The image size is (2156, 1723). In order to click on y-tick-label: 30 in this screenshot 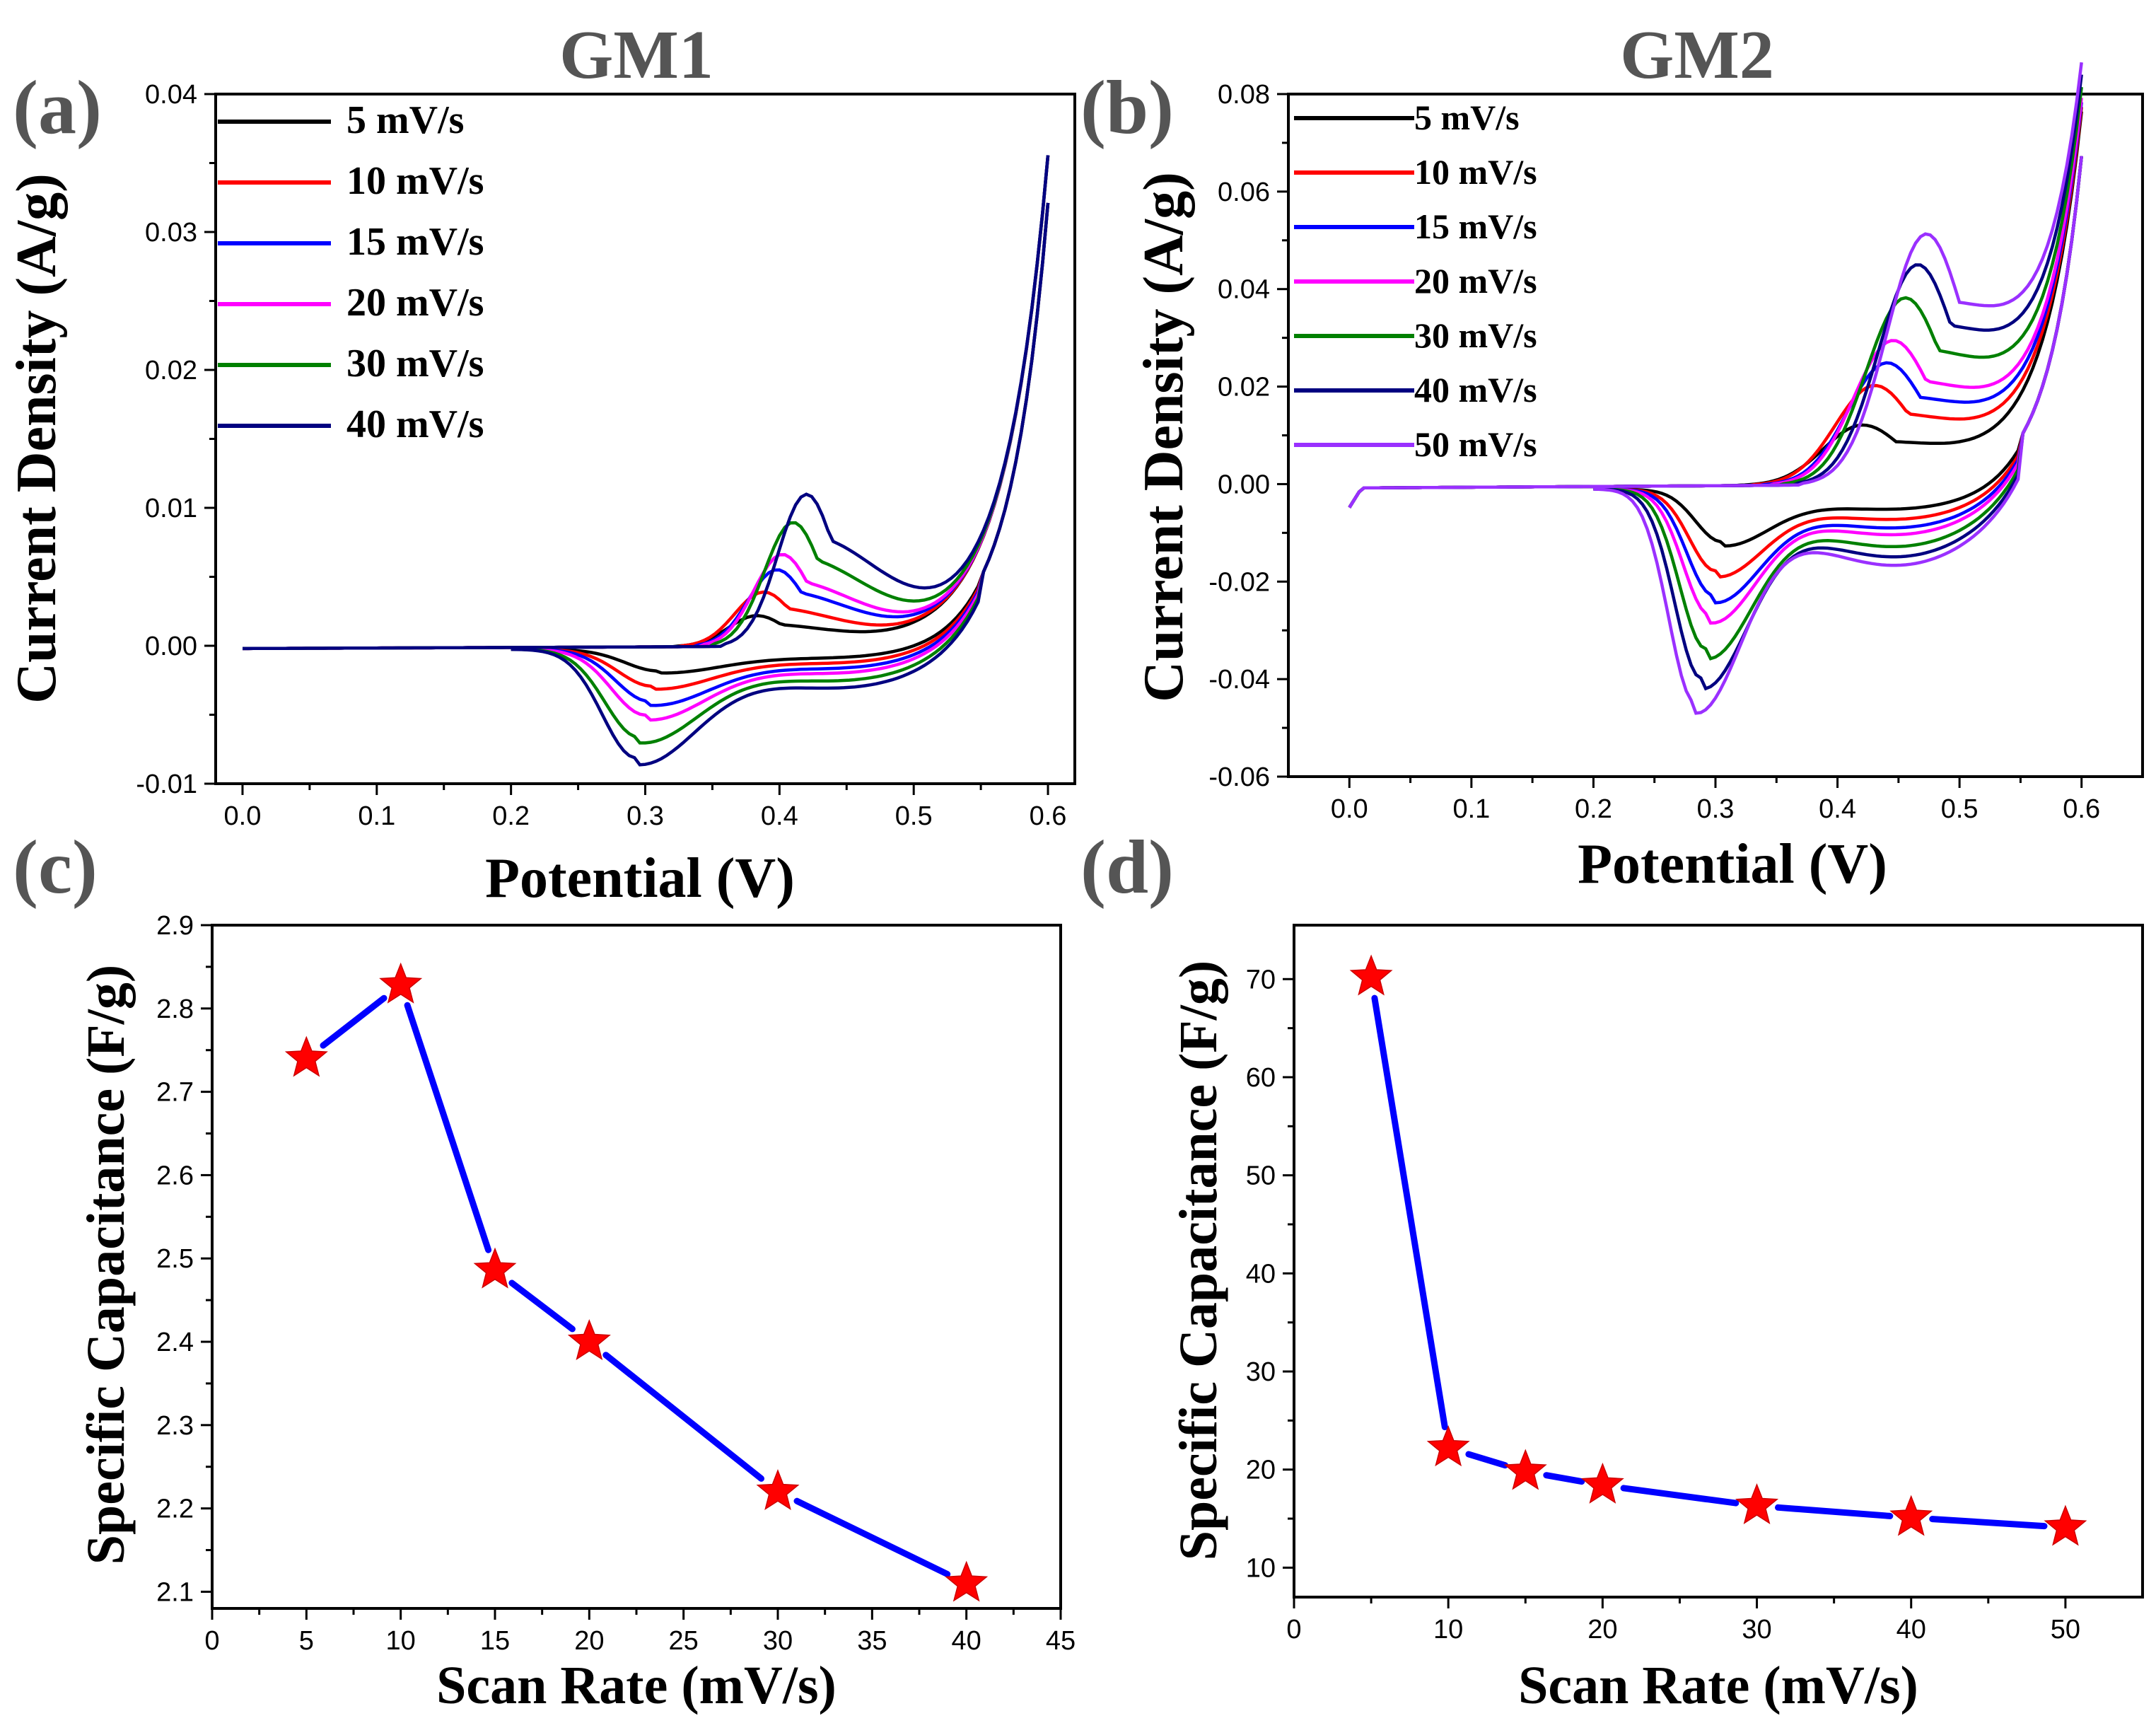, I will do `click(1261, 1372)`.